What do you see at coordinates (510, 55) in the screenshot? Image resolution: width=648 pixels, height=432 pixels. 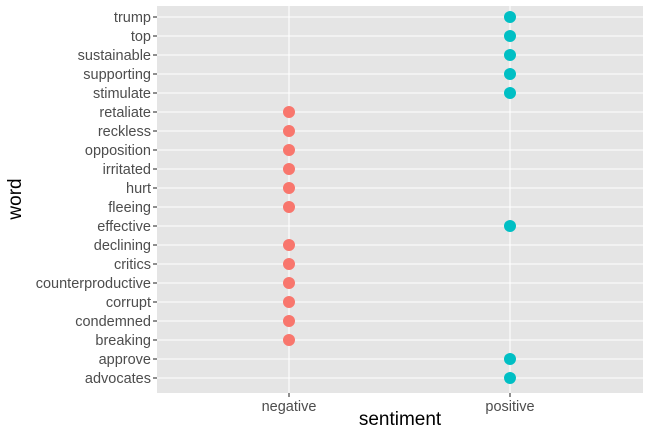 I see `point-sustainable` at bounding box center [510, 55].